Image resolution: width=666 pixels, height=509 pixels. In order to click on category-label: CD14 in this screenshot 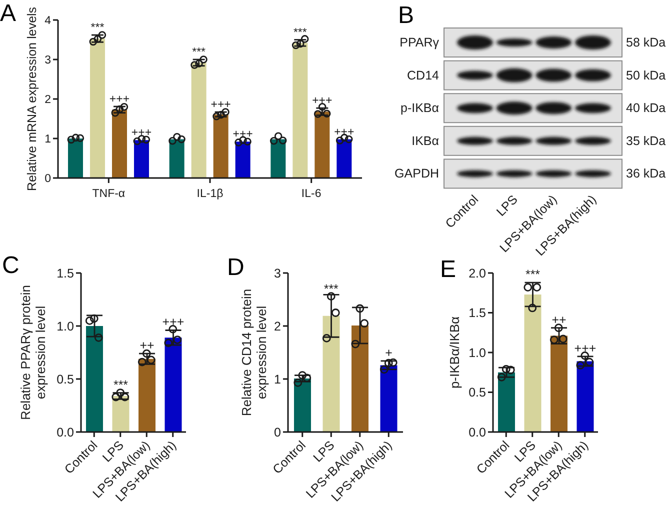, I will do `click(423, 75)`.